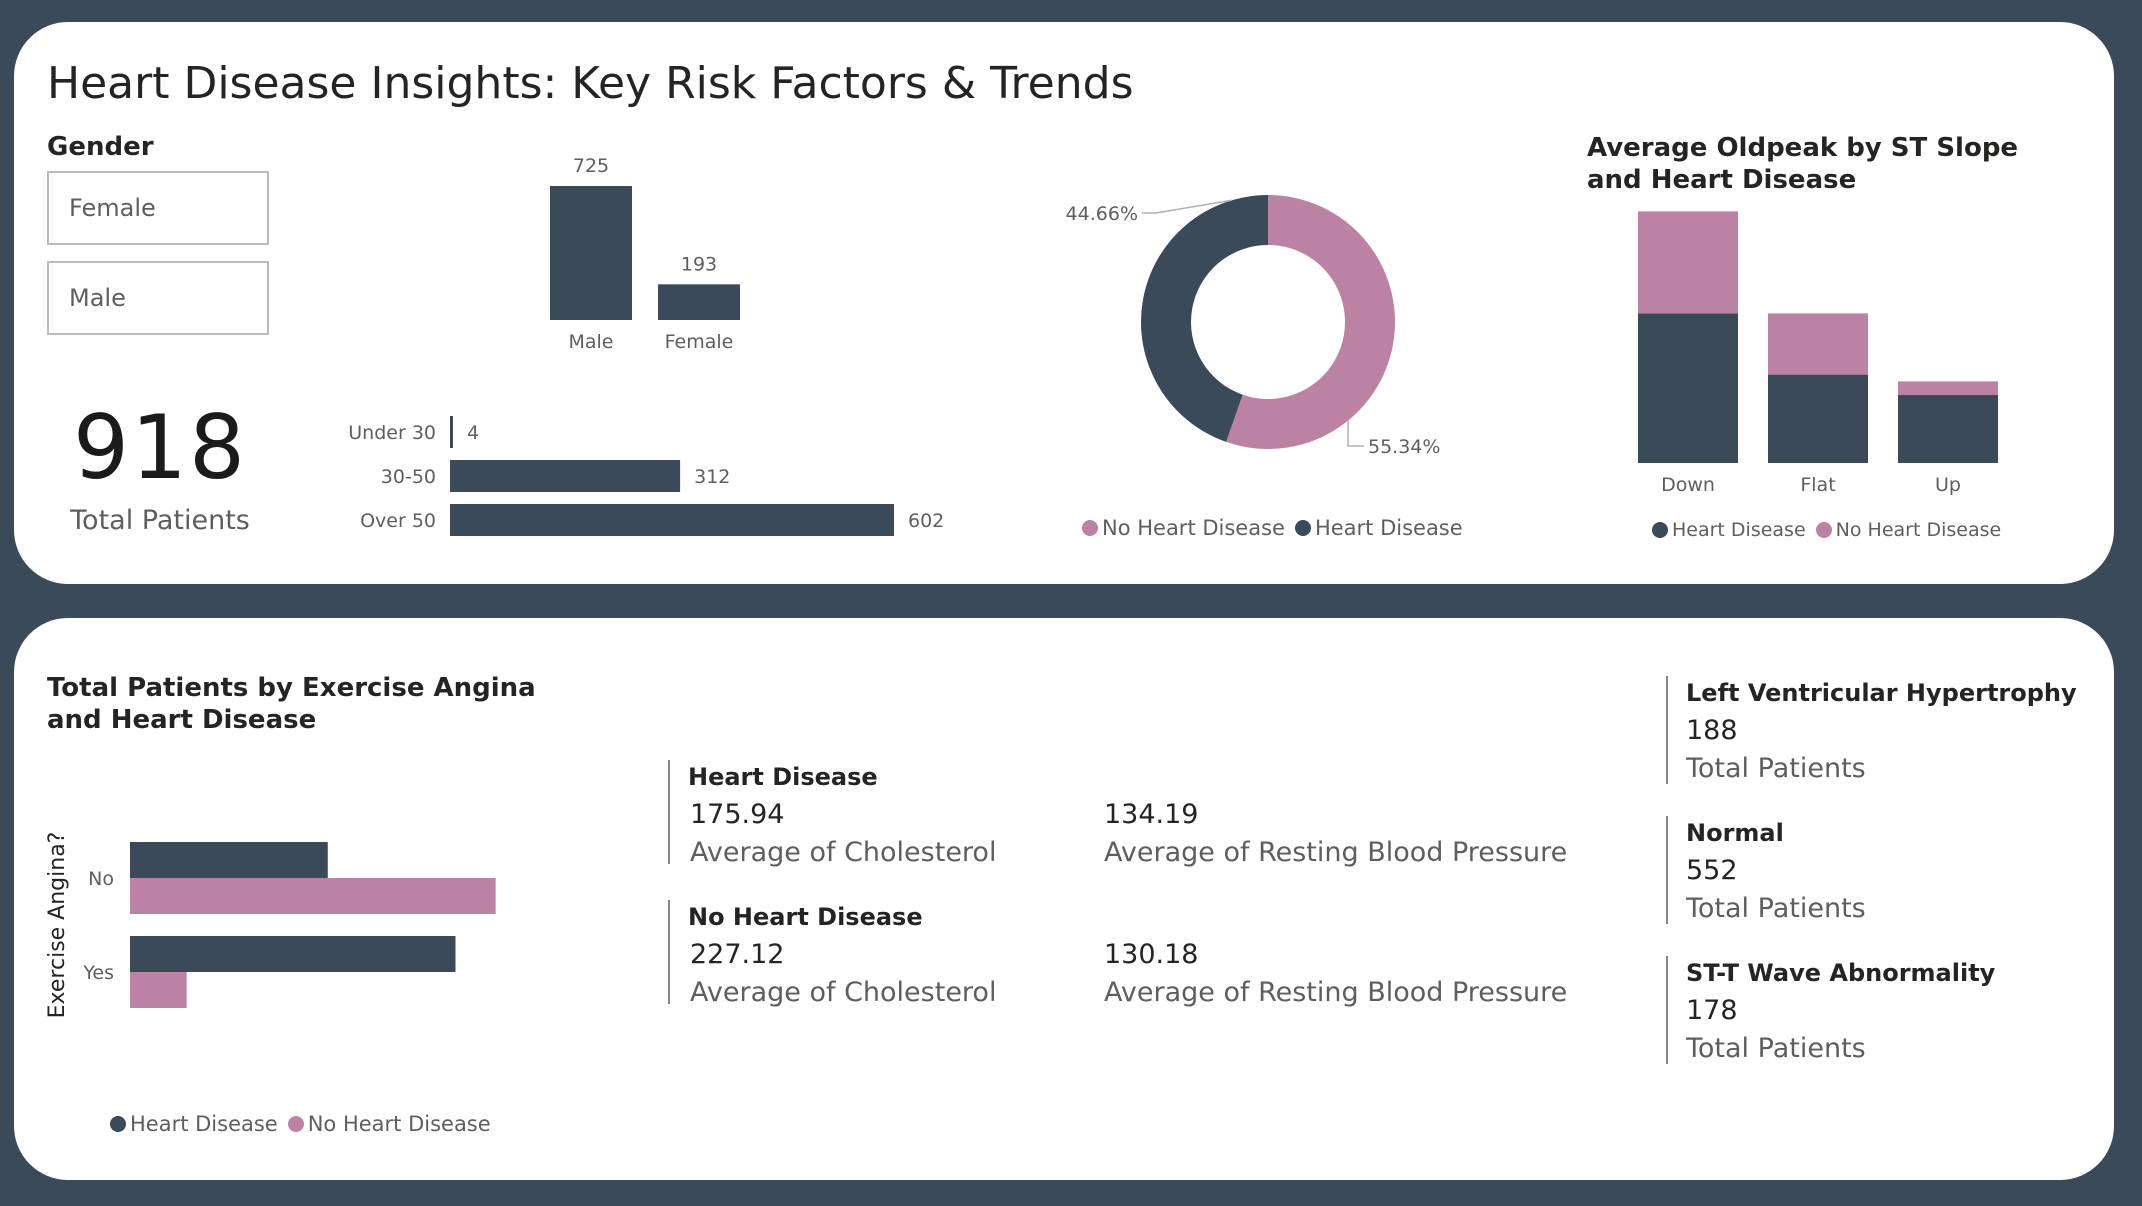  I want to click on age-data-label: 4, so click(473, 433).